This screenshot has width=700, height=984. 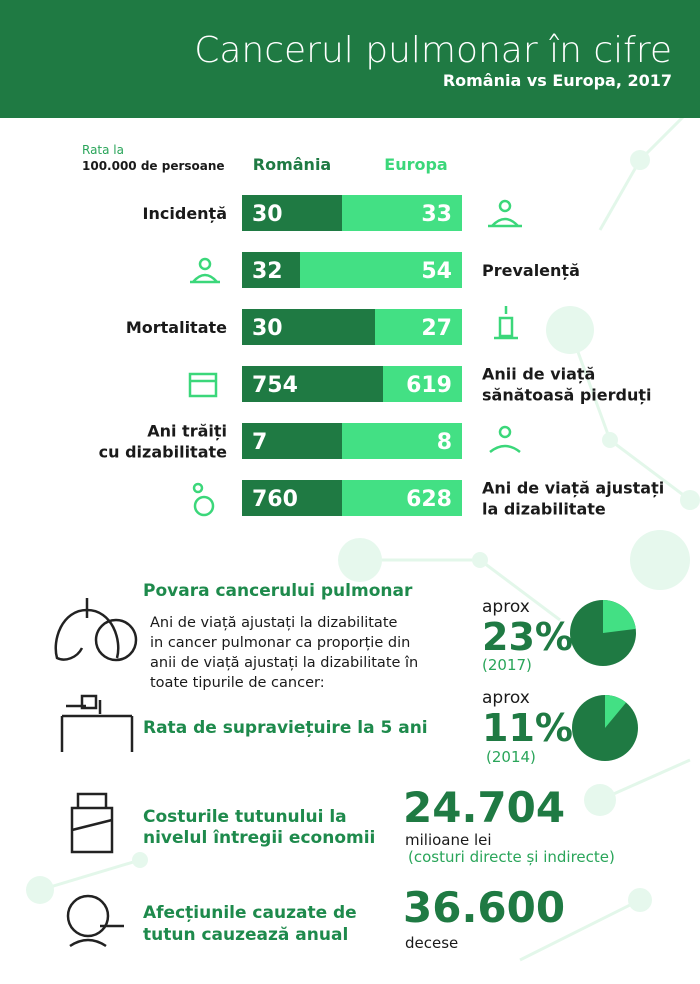 What do you see at coordinates (573, 488) in the screenshot?
I see `row-label: Ani de viață ajustați` at bounding box center [573, 488].